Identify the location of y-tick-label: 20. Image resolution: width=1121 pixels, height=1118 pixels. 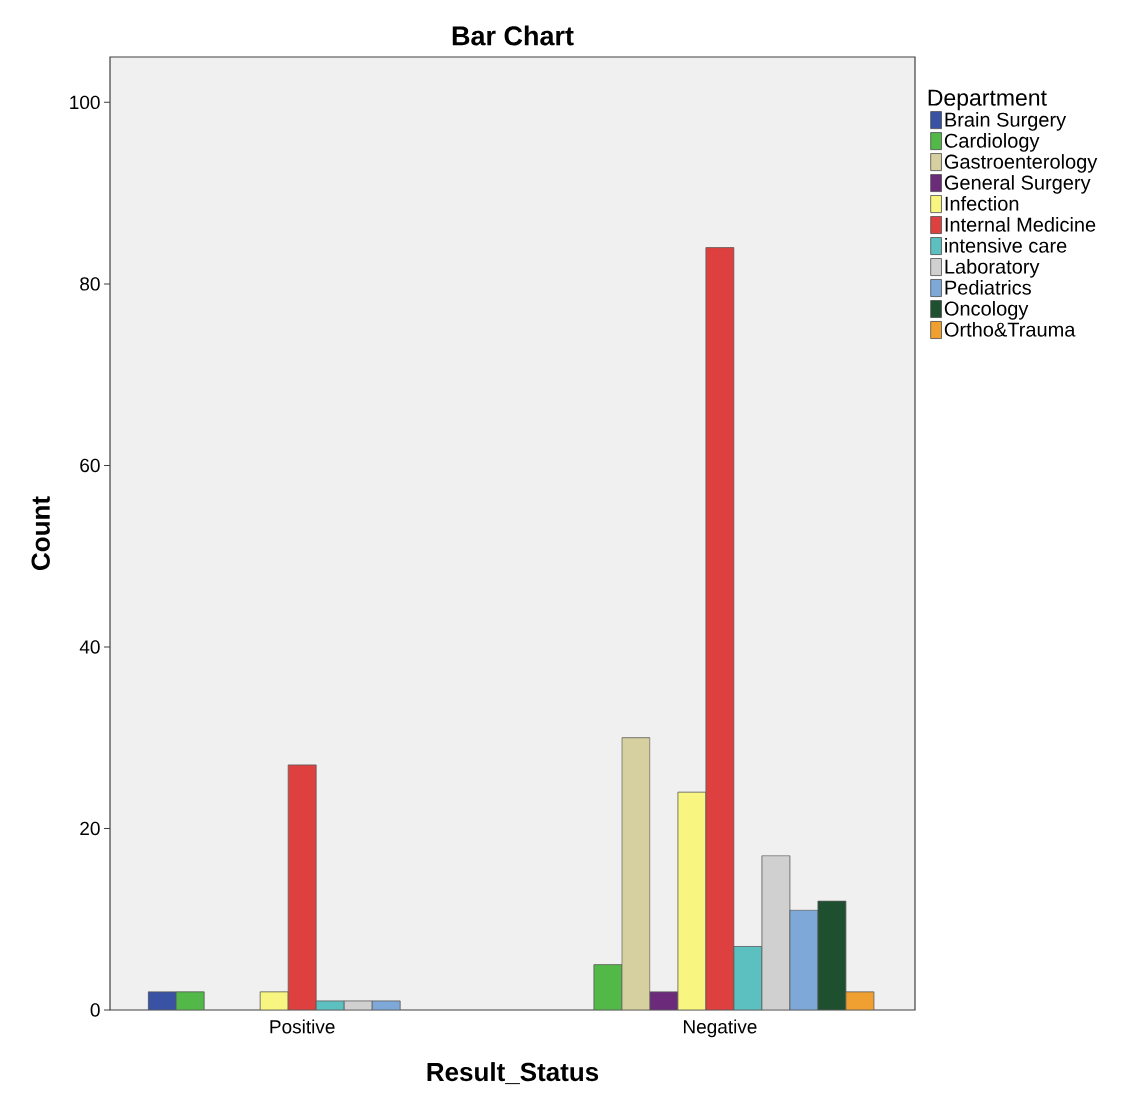
(90, 828).